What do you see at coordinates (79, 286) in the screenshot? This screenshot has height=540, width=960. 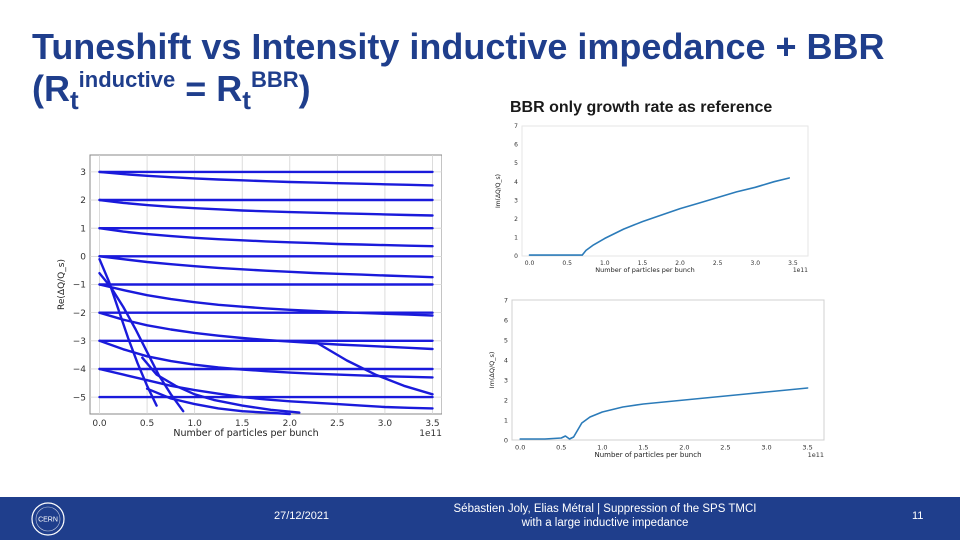 I see `y-tick-label: −1` at bounding box center [79, 286].